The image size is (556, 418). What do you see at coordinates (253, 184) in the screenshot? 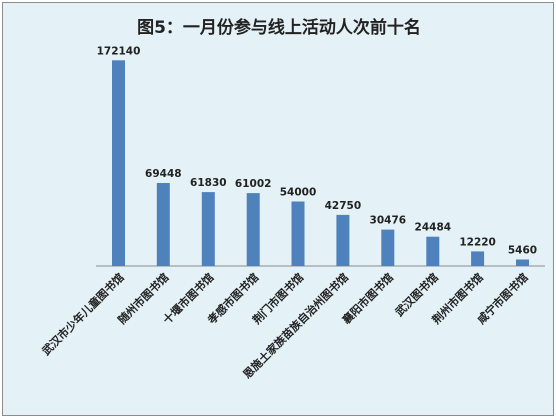
I see `value-label-4: 61002` at bounding box center [253, 184].